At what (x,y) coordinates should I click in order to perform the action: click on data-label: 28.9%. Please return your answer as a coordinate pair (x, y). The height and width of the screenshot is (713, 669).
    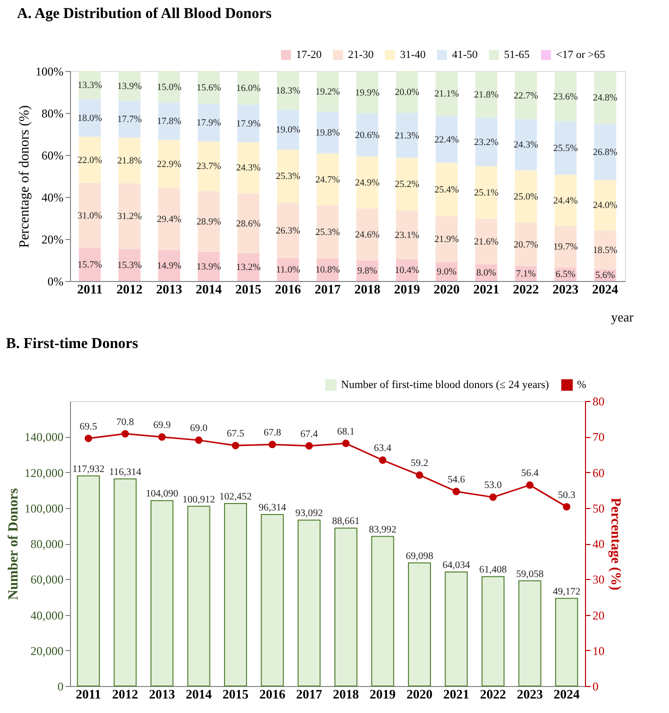
    Looking at the image, I should click on (209, 222).